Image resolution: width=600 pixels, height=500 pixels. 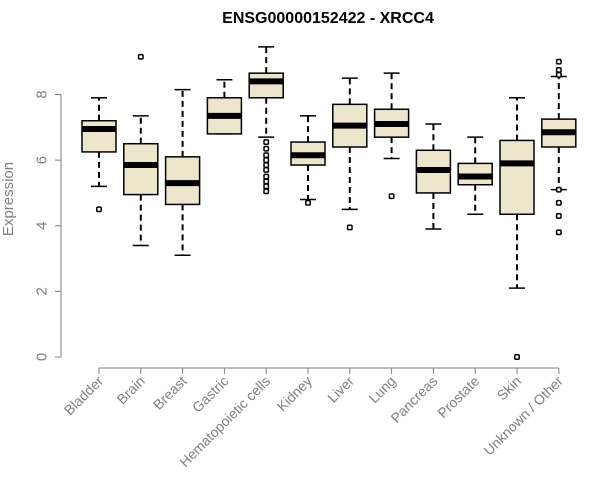 What do you see at coordinates (559, 147) in the screenshot?
I see `box-unknown-other` at bounding box center [559, 147].